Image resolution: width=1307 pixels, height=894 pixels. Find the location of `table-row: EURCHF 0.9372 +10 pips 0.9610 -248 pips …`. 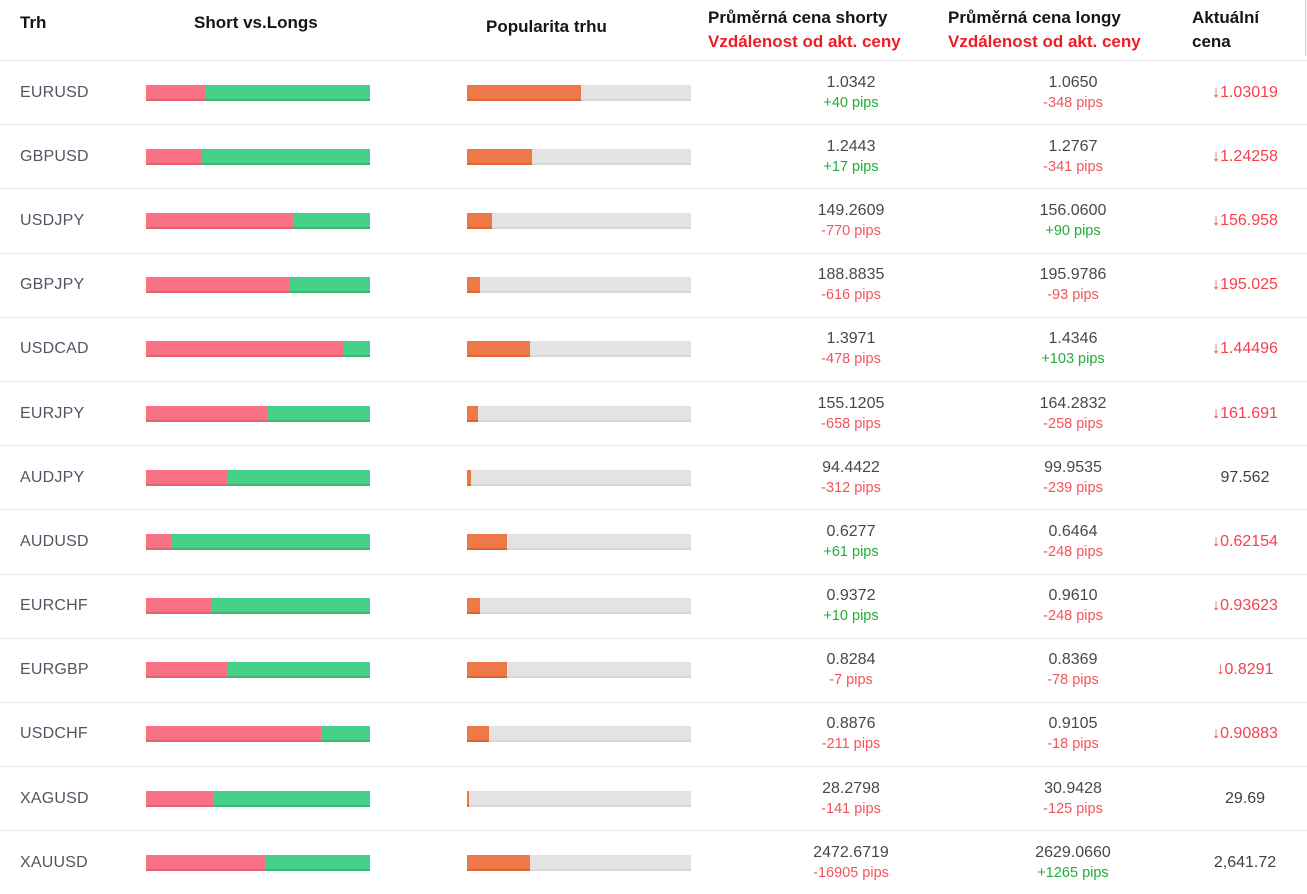

table-row: EURCHF 0.9372 +10 pips 0.9610 -248 pips … is located at coordinates (653, 605).